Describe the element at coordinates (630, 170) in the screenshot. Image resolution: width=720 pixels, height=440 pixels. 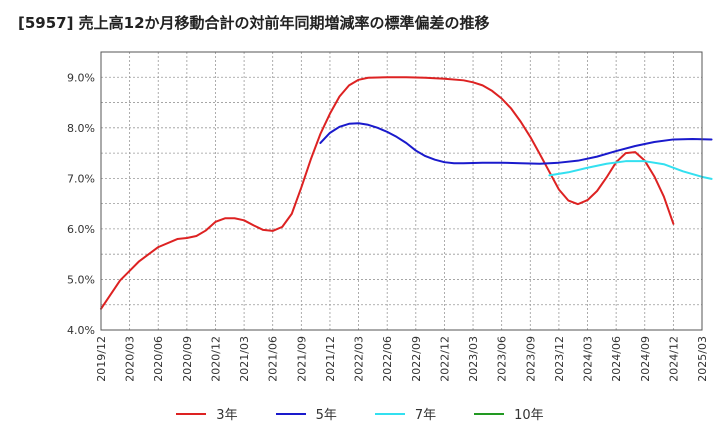
I see `series-line-7年` at that location.